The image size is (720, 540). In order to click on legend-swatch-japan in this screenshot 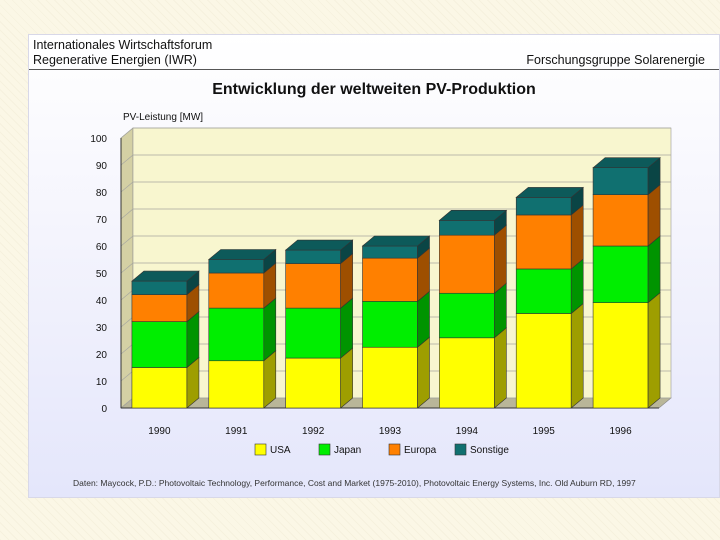, I will do `click(324, 449)`.